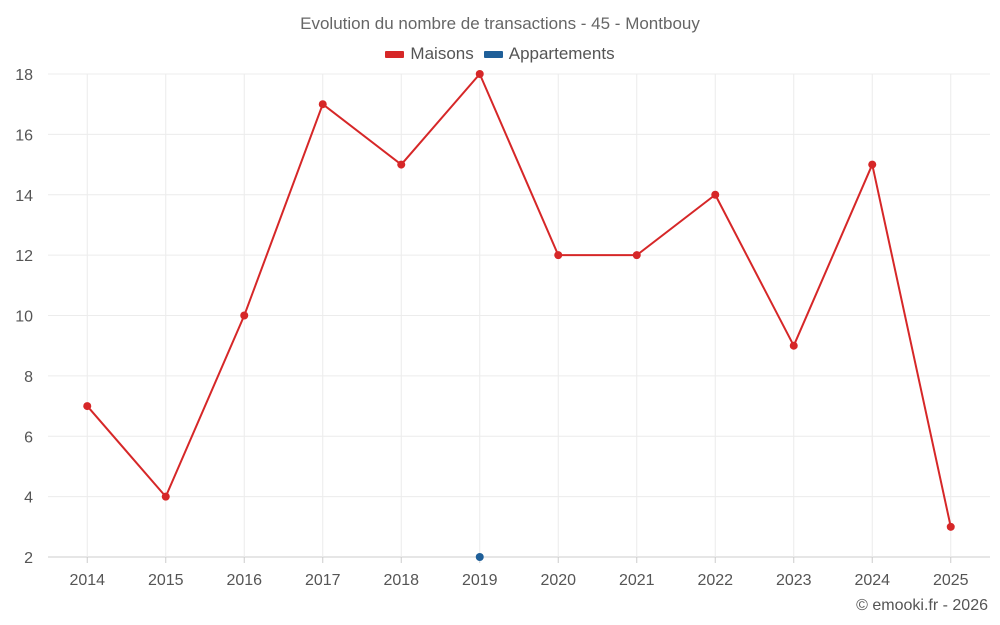 The height and width of the screenshot is (625, 1000). I want to click on legend-swatch-maisons, so click(395, 54).